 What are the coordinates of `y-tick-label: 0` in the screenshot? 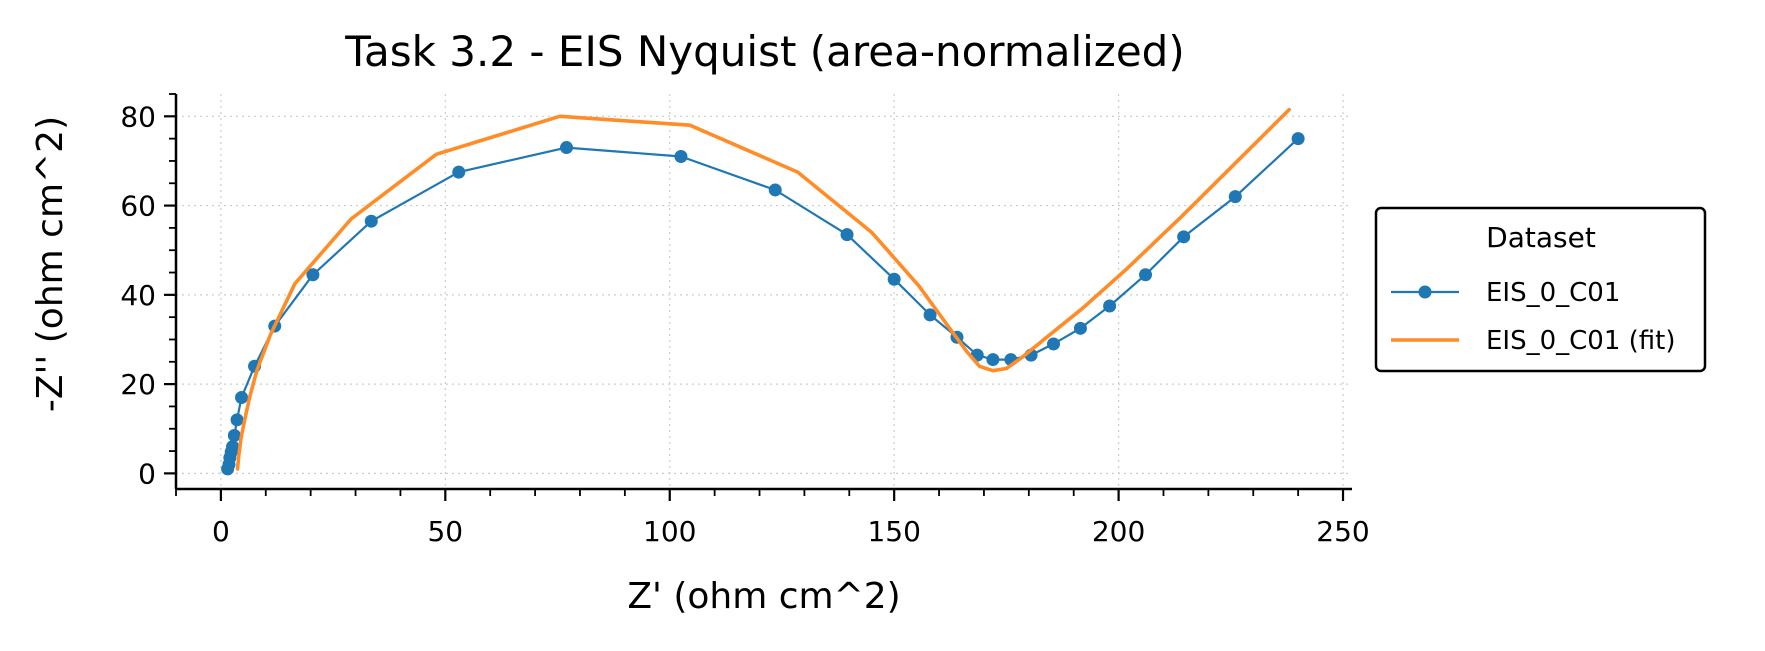 It's located at (147, 473).